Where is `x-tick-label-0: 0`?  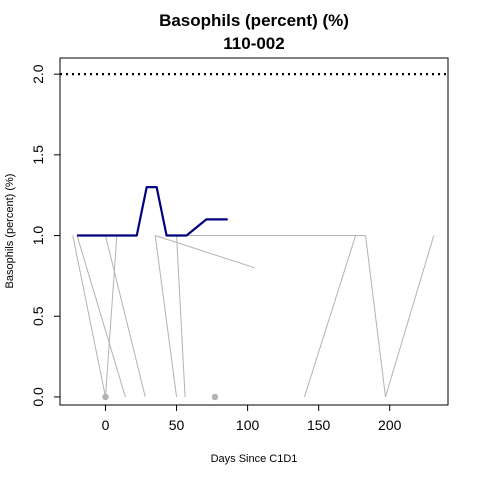 x-tick-label-0: 0 is located at coordinates (106, 425).